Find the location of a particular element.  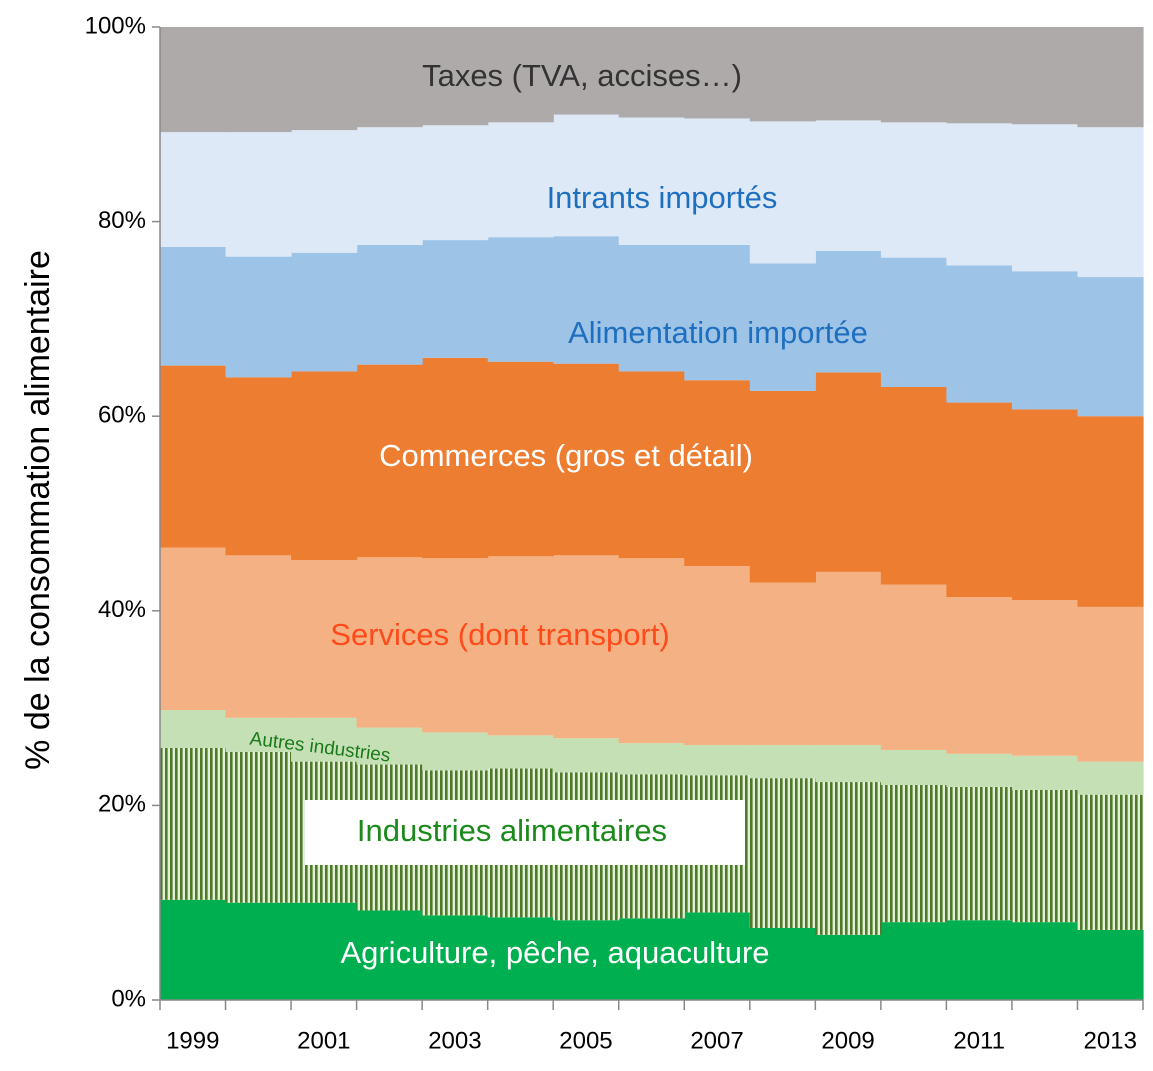

y-tick-label: 100% is located at coordinates (115, 25).